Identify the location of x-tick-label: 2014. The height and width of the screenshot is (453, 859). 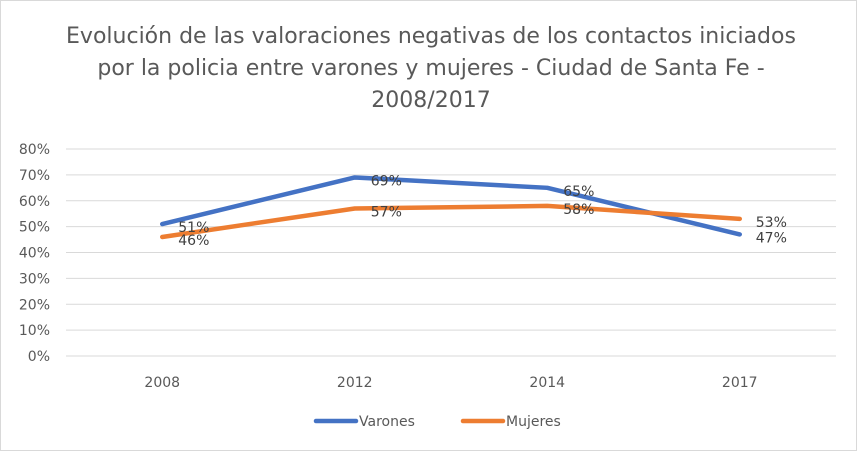
(547, 383).